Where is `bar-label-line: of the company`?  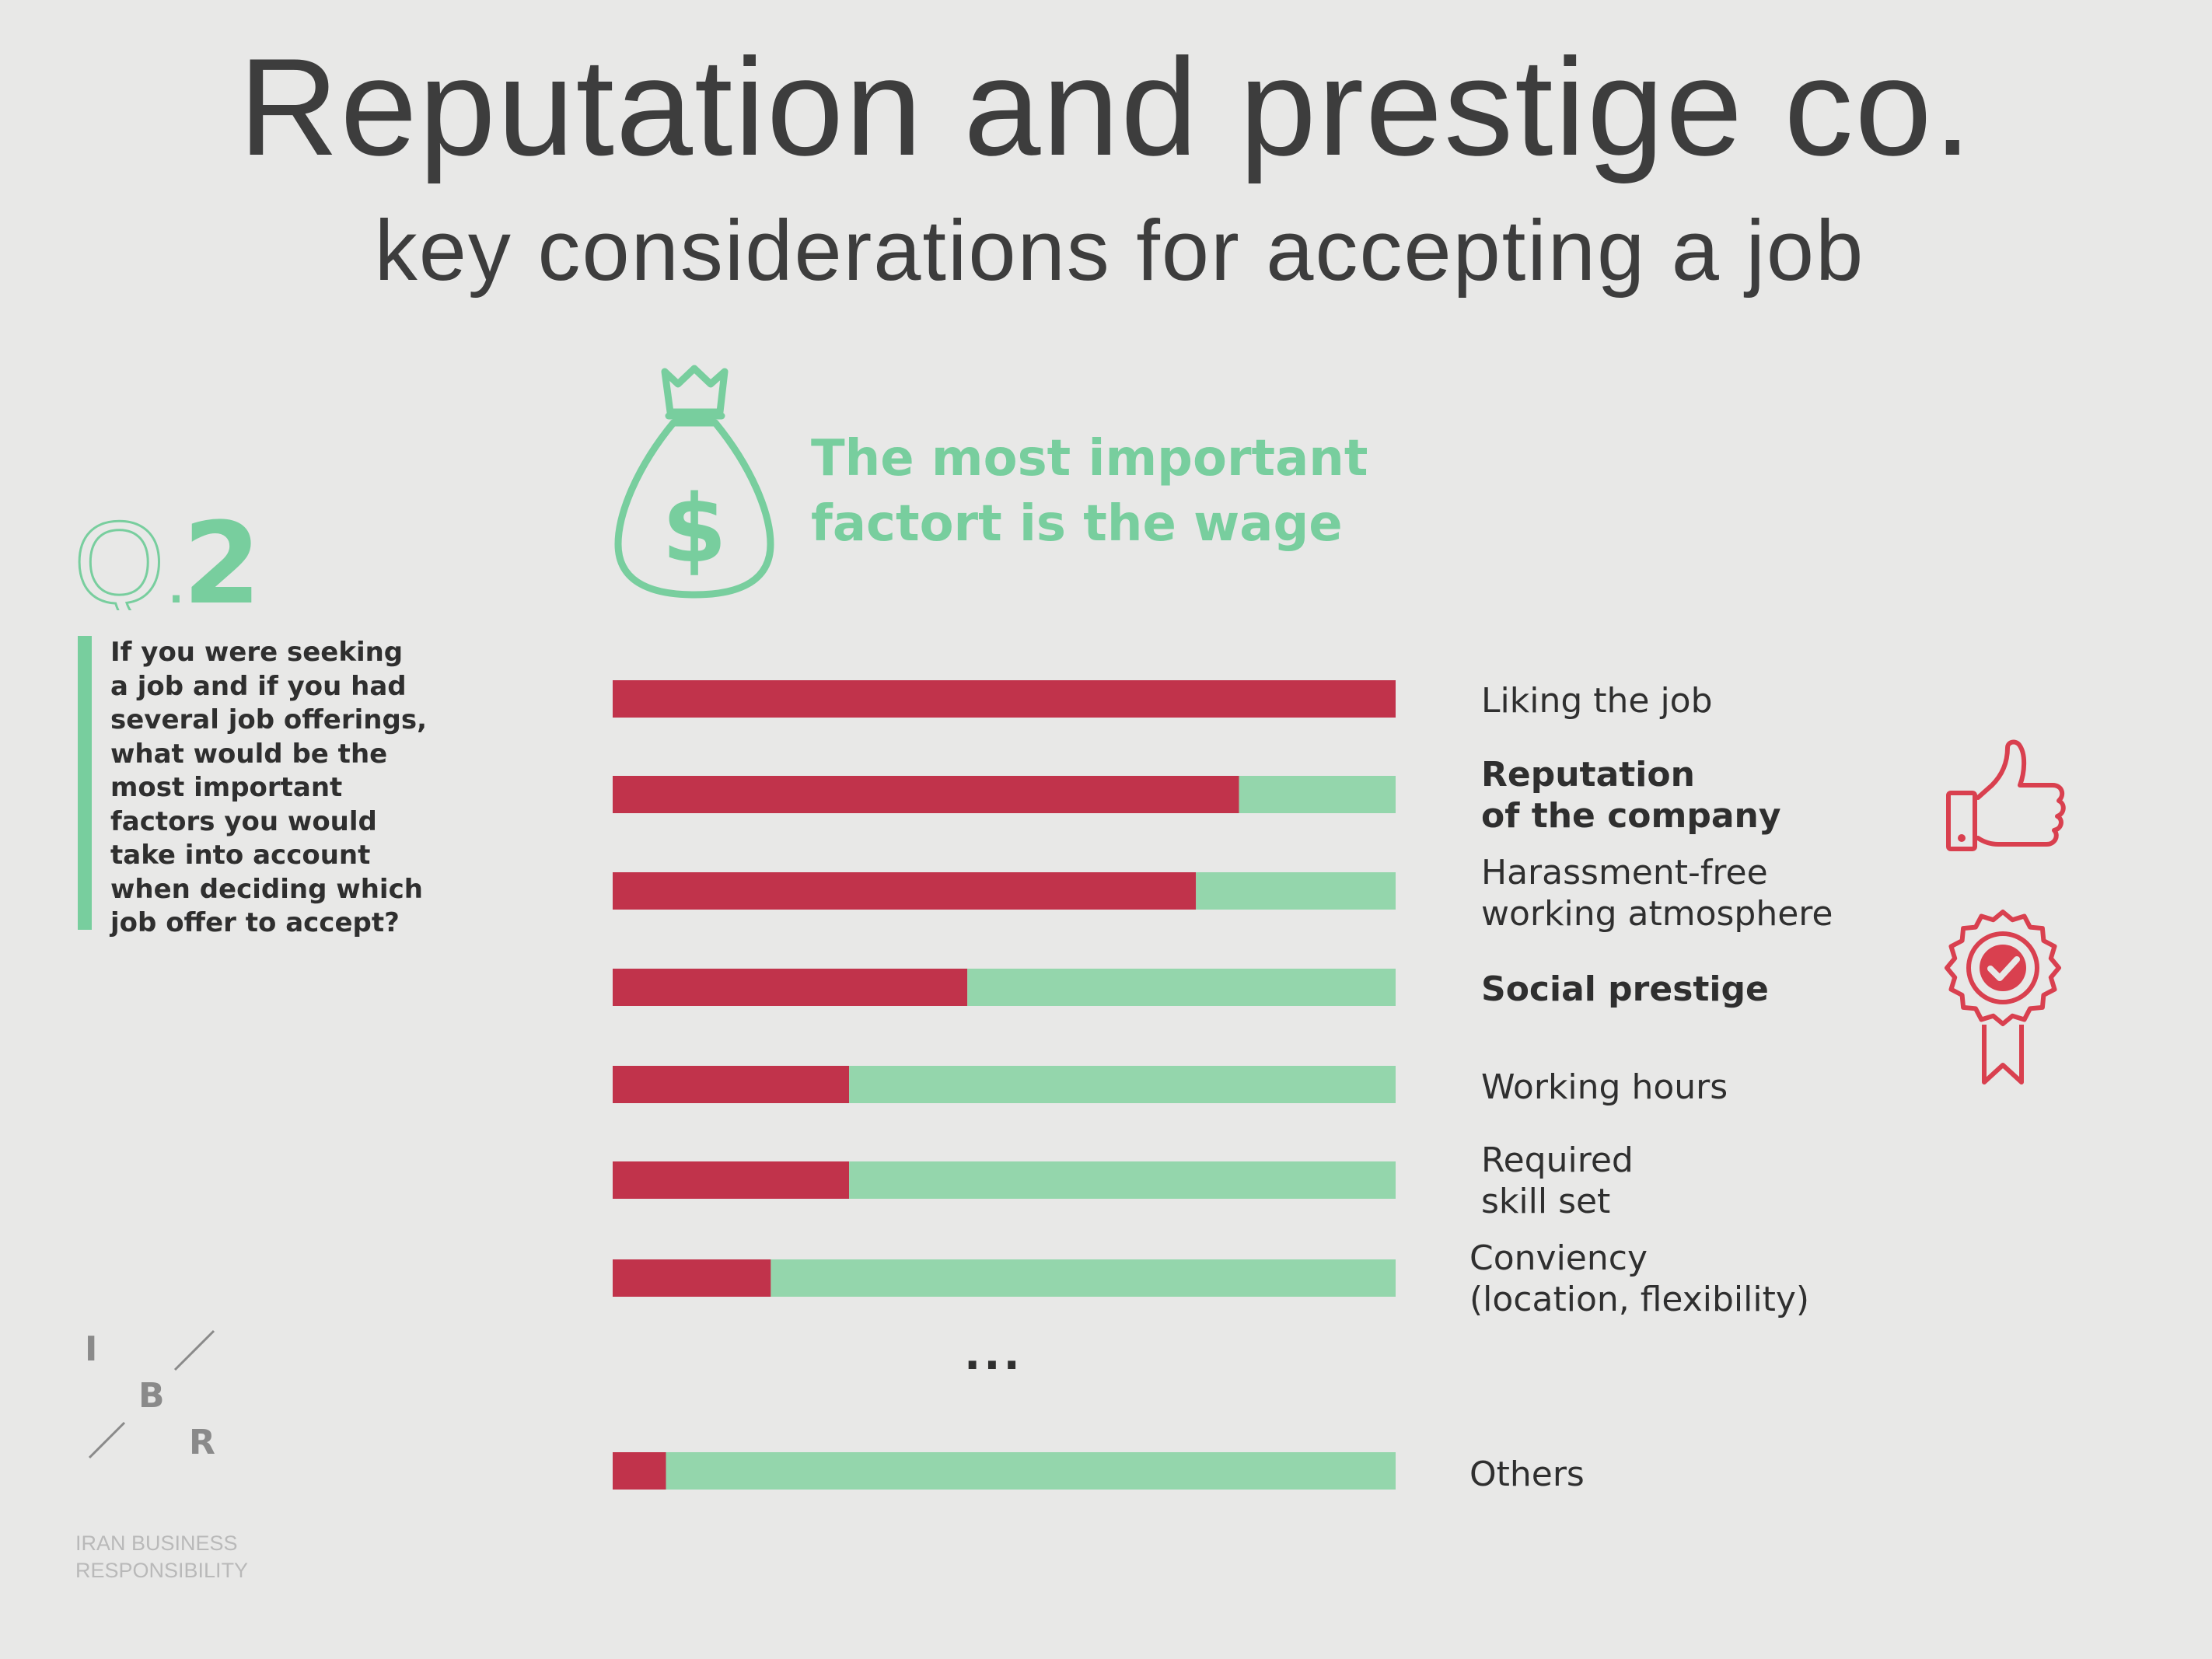 bar-label-line: of the company is located at coordinates (1631, 816).